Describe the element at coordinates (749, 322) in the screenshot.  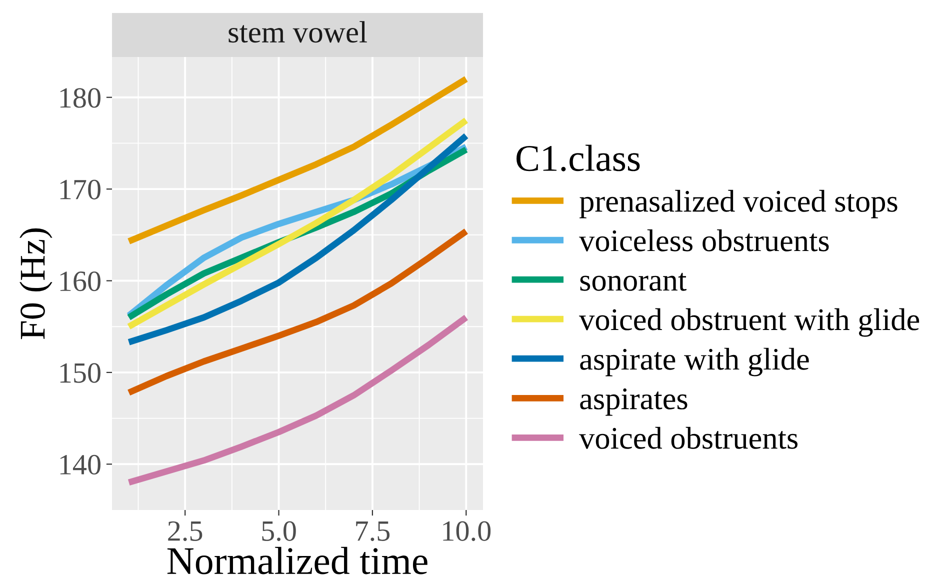
I see `legend-label: voiced obstruent with glide` at that location.